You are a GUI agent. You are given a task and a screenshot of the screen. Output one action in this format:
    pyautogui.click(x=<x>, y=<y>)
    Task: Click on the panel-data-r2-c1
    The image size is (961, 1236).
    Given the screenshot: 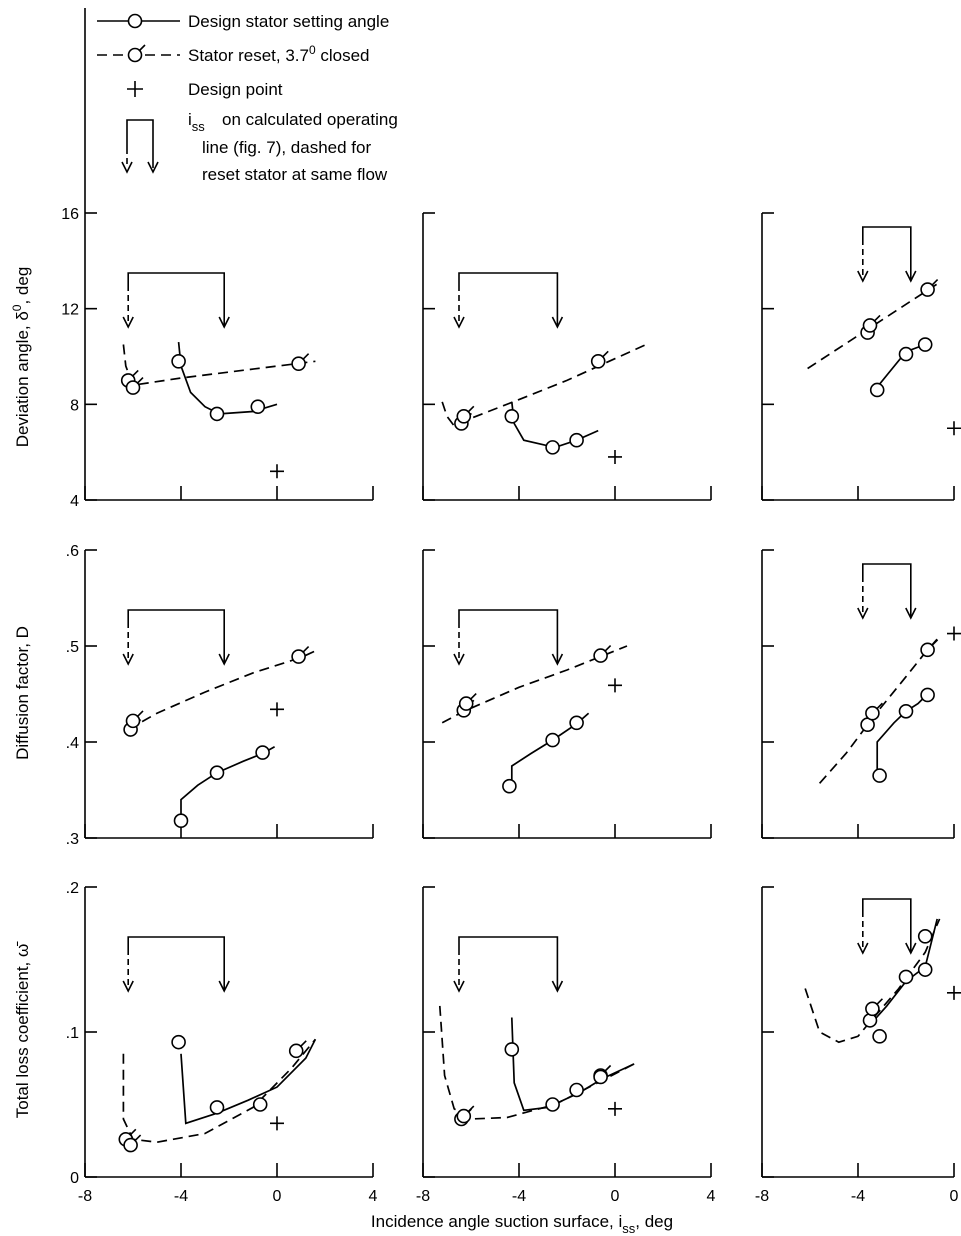 What is the action you would take?
    pyautogui.click(x=537, y=1031)
    